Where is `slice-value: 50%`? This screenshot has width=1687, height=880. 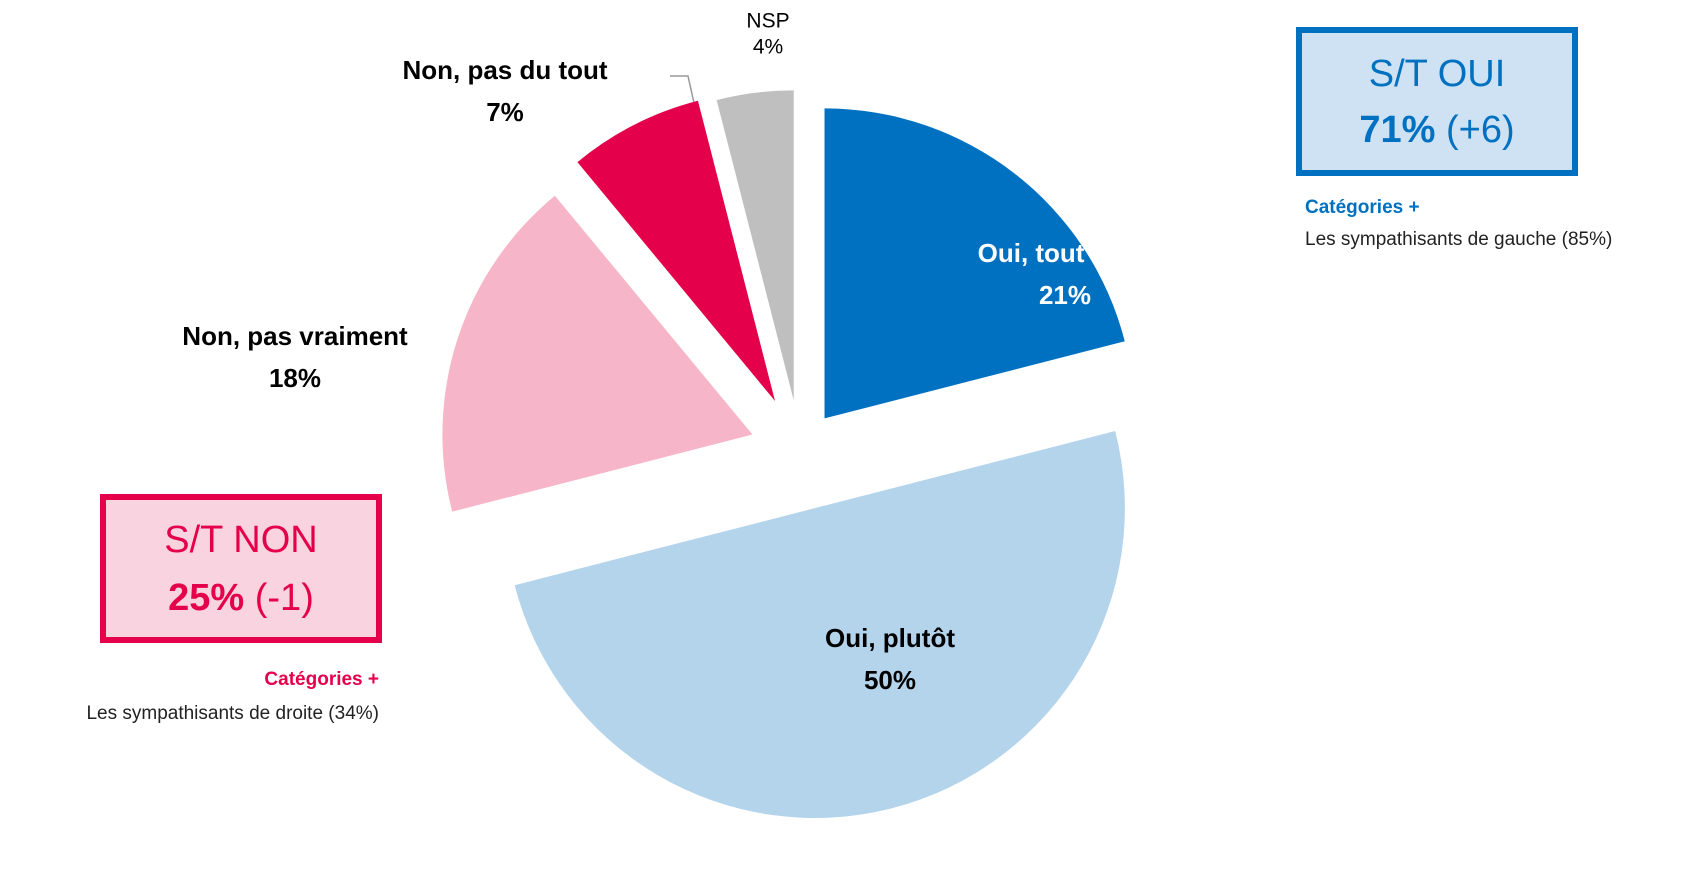 slice-value: 50% is located at coordinates (890, 680).